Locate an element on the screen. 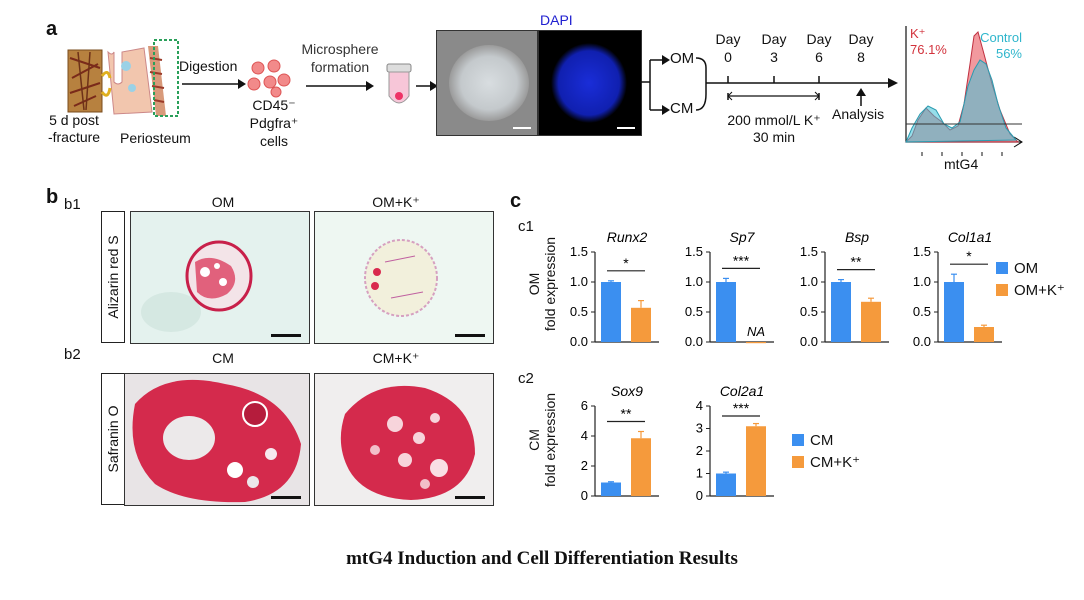 The height and width of the screenshot is (600, 1084). chart-title: Bsp is located at coordinates (857, 237).